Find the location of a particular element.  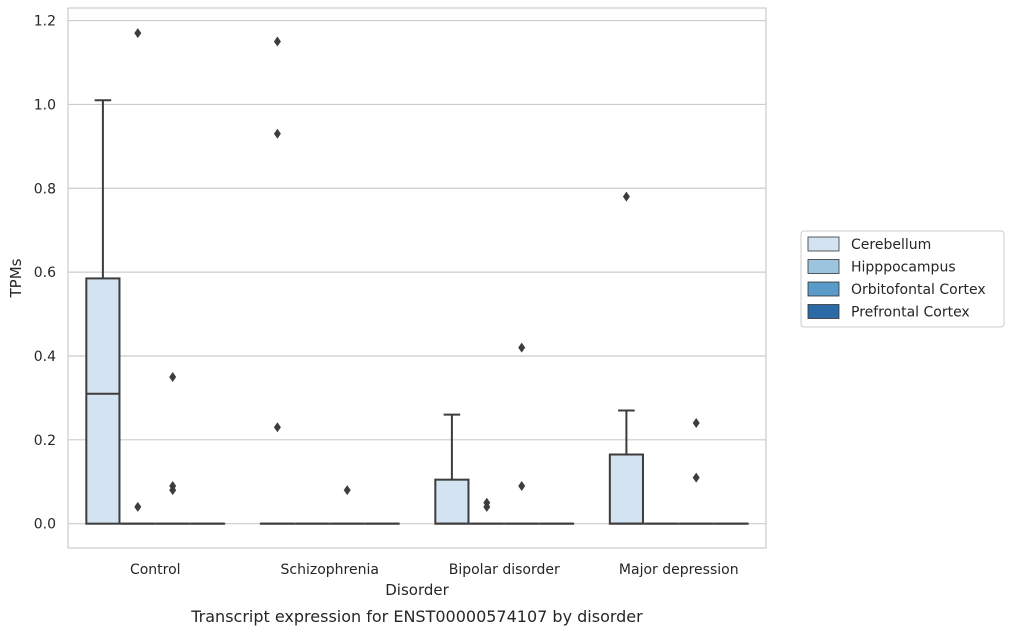

y-tick-label: 0.8 is located at coordinates (45, 189).